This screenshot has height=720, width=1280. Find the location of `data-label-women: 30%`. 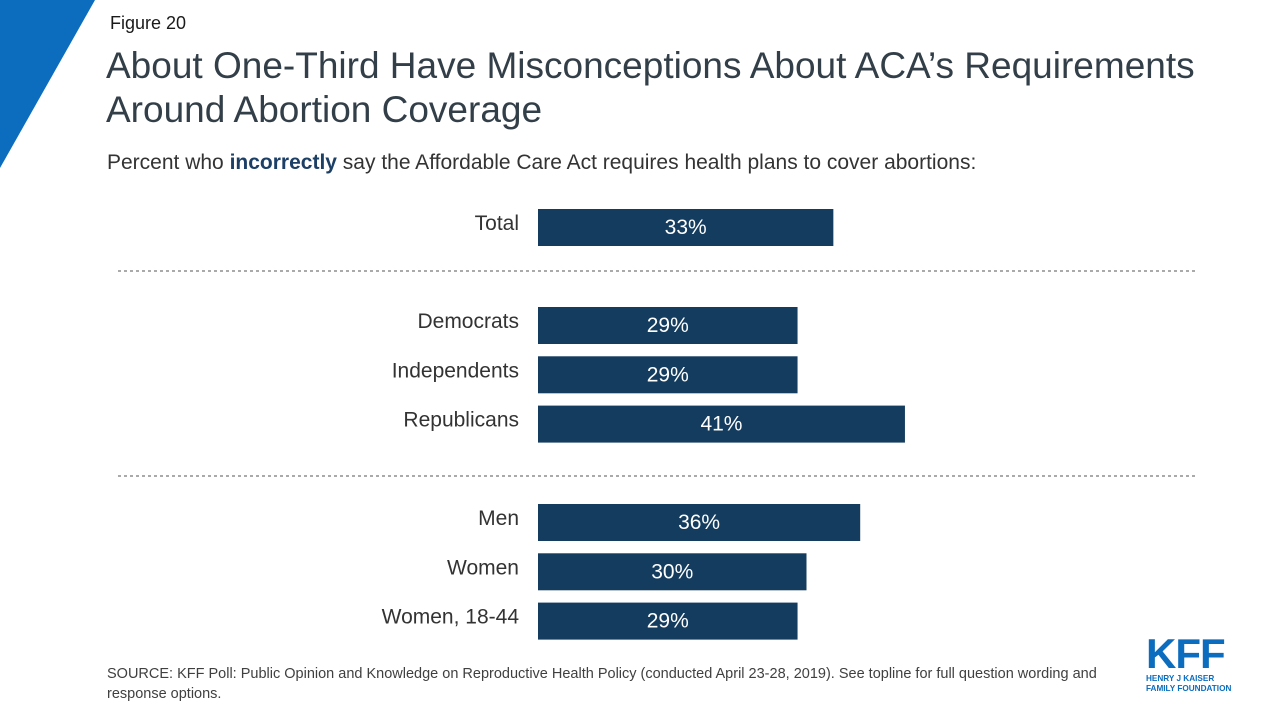

data-label-women: 30% is located at coordinates (672, 571).